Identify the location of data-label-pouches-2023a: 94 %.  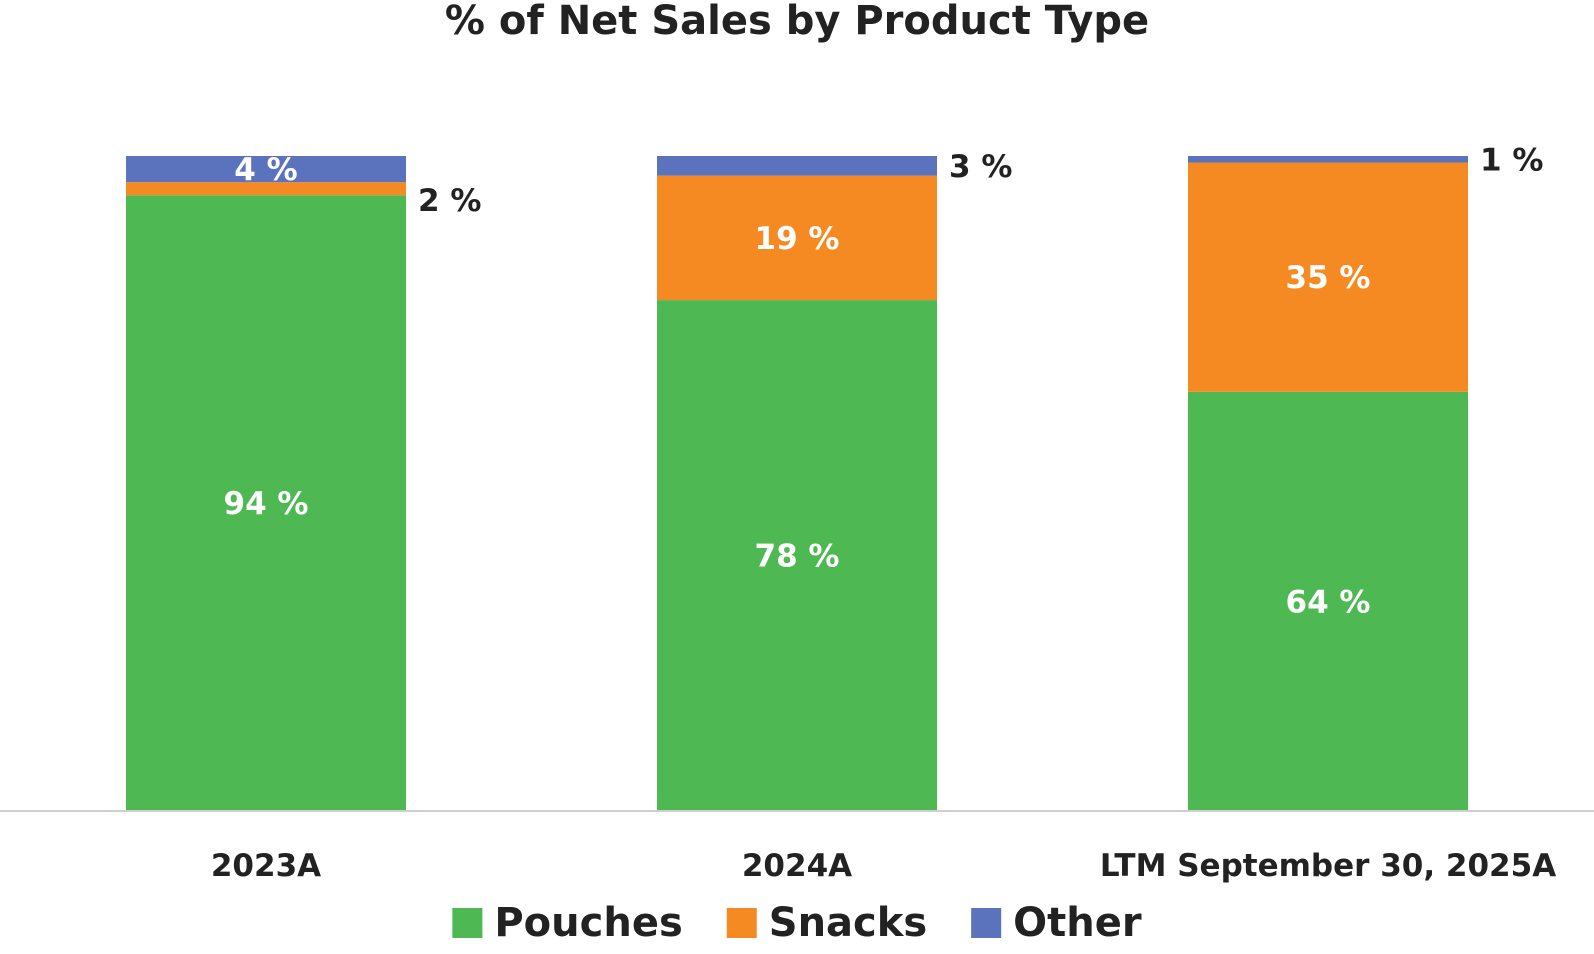
(266, 504).